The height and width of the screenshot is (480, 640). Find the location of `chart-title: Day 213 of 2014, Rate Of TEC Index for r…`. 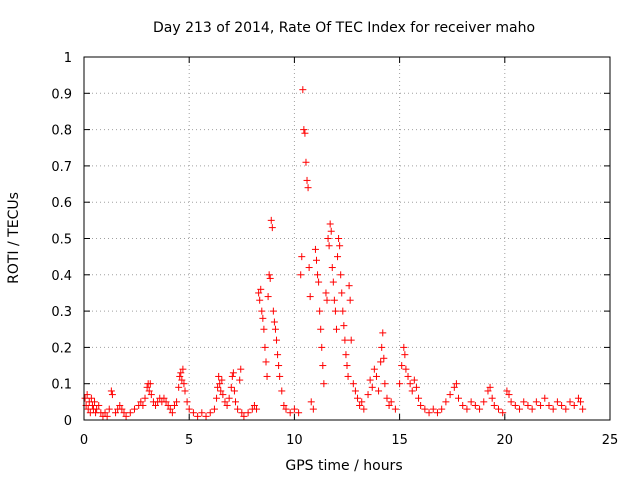

chart-title: Day 213 of 2014, Rate Of TEC Index for r… is located at coordinates (344, 28).